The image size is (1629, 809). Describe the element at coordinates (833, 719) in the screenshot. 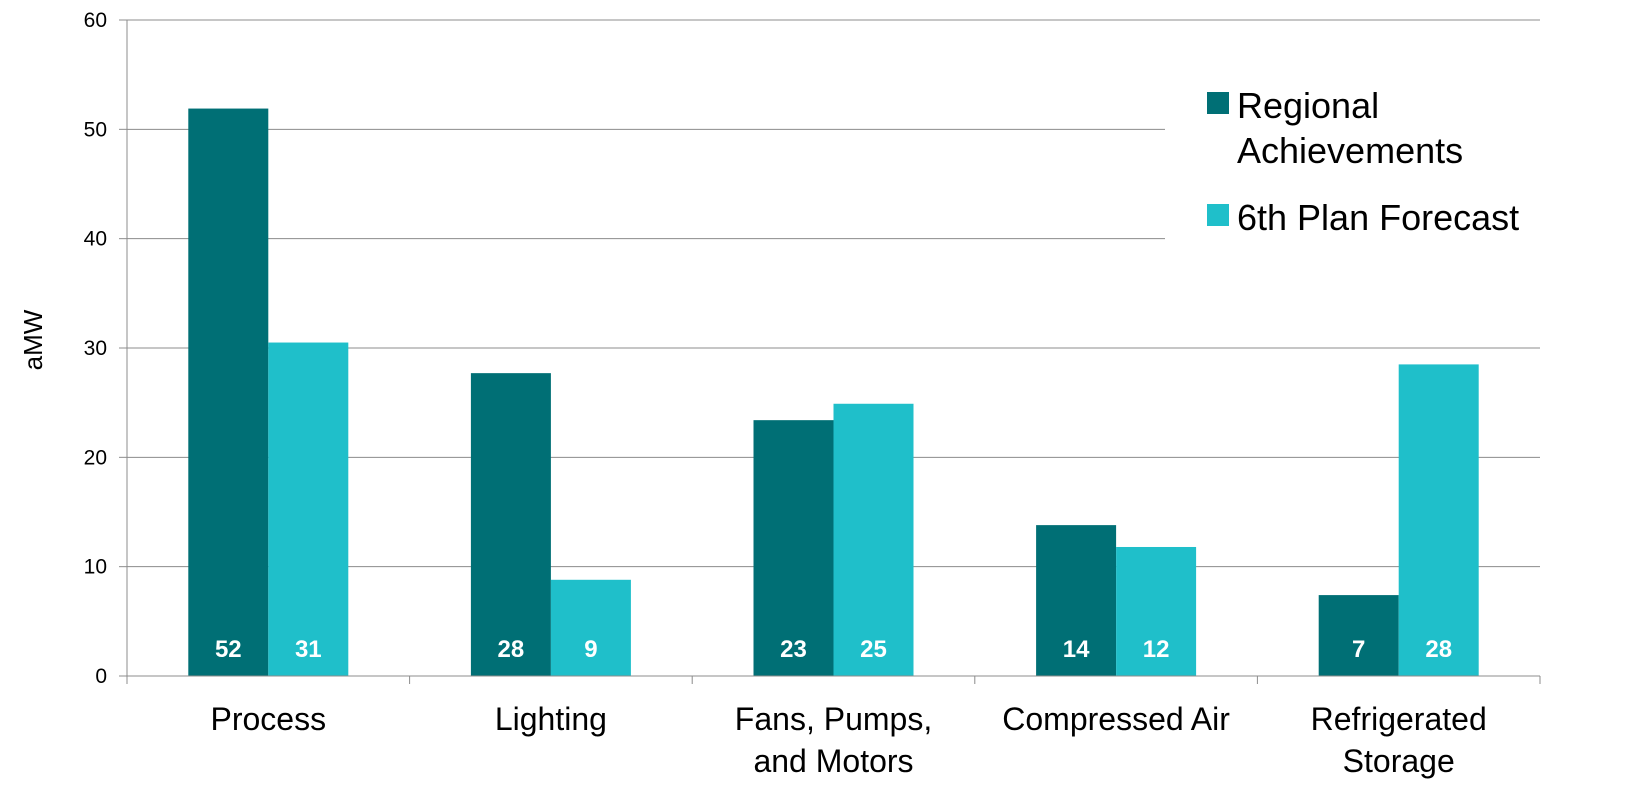

I see `x-category-label: Fans, Pumps,` at that location.